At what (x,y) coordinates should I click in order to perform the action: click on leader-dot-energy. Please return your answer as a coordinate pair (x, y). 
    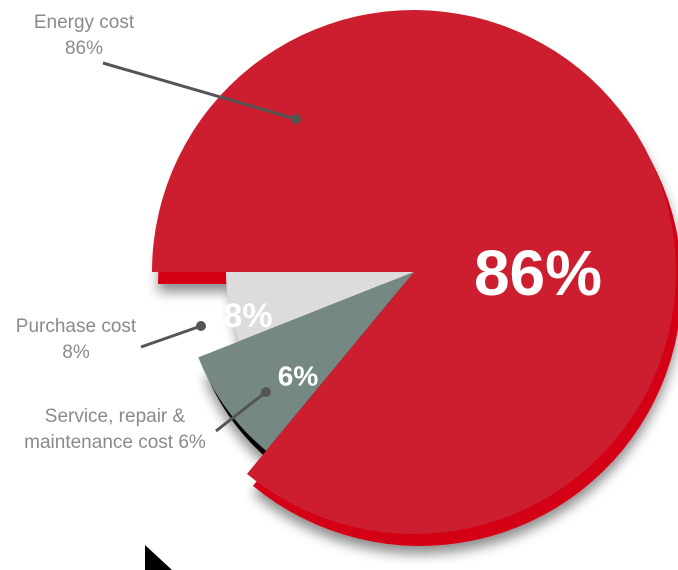
    Looking at the image, I should click on (296, 119).